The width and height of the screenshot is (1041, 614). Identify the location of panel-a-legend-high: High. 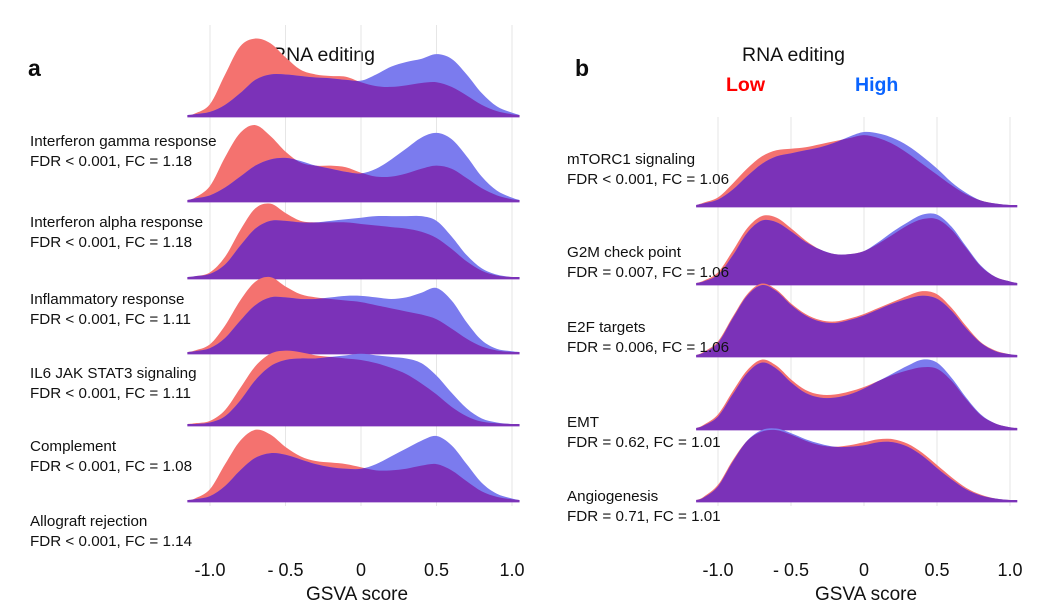
(422, 85).